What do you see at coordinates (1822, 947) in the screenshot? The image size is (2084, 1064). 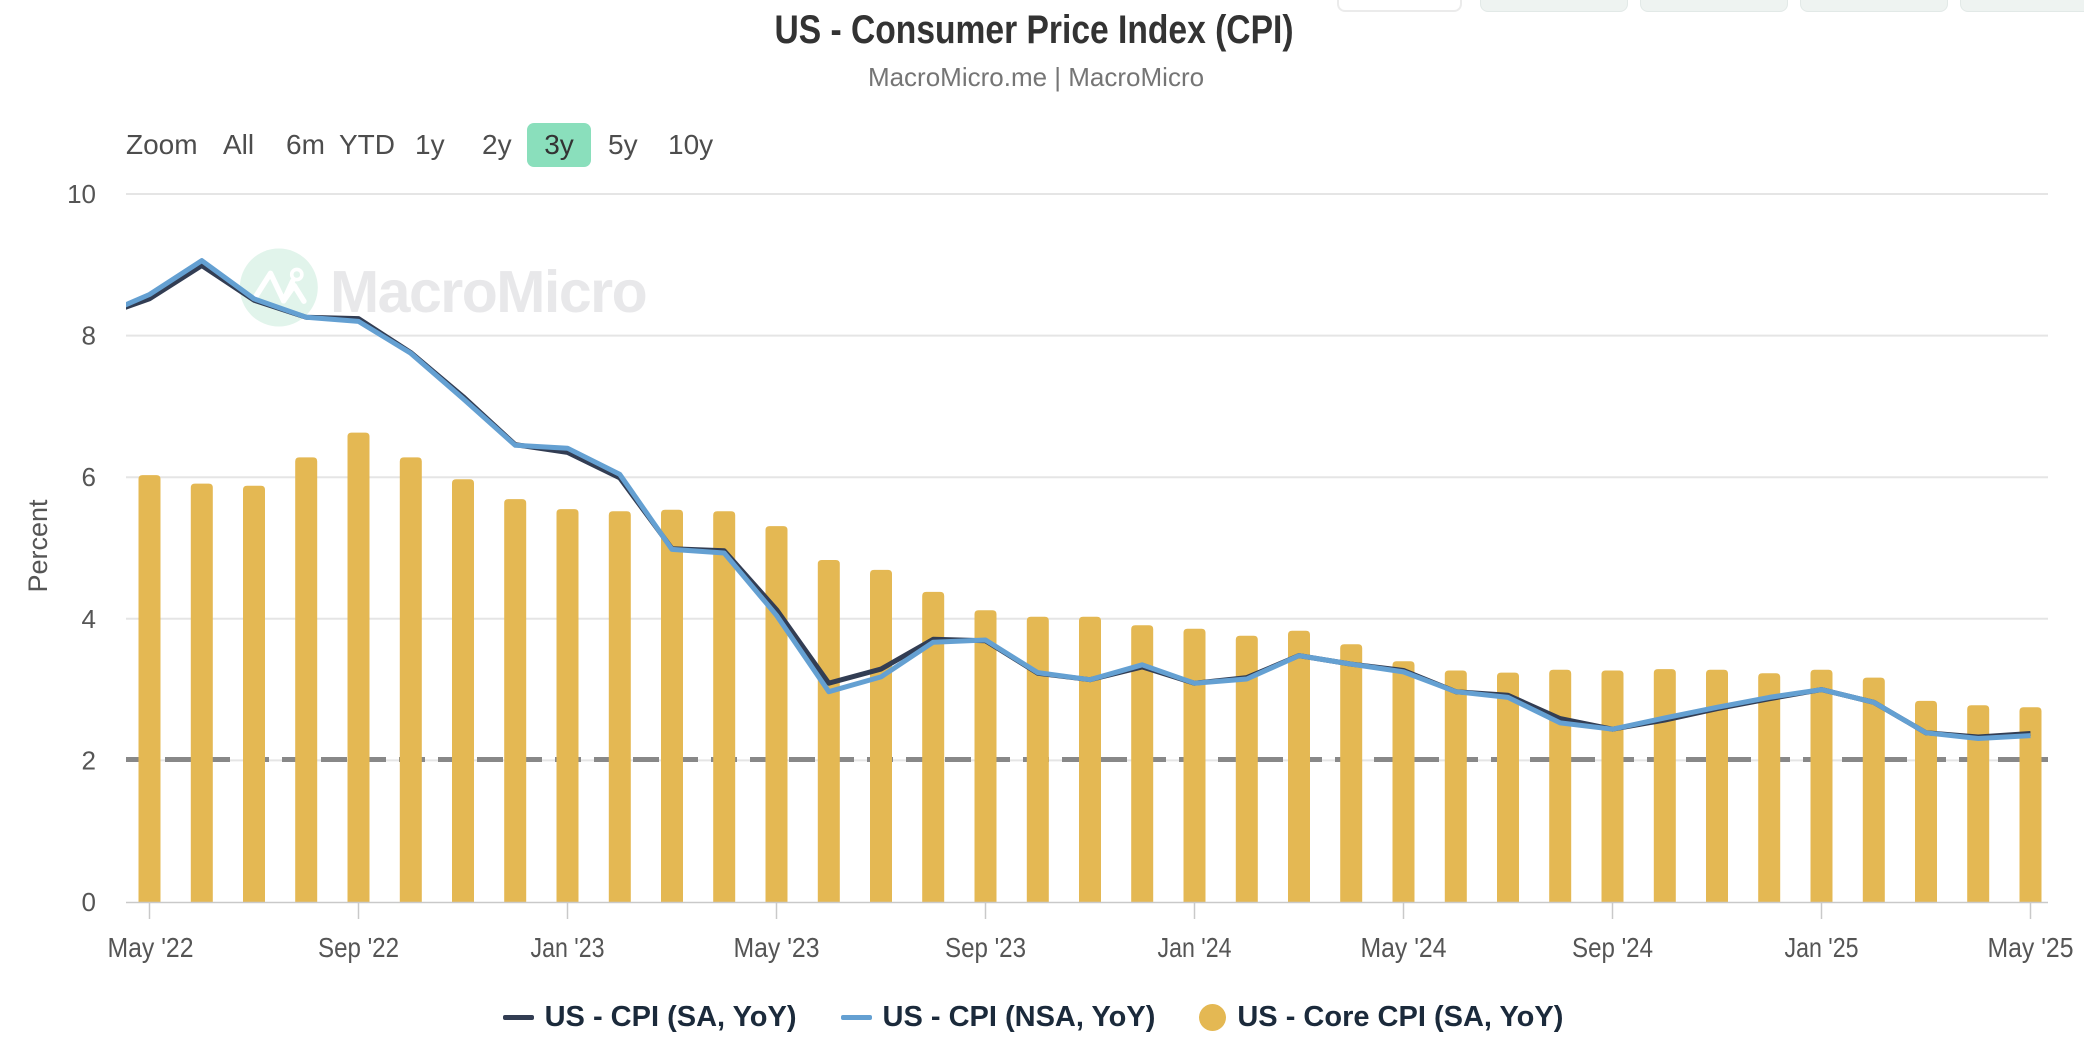 I see `svg-text: Jan '25` at bounding box center [1822, 947].